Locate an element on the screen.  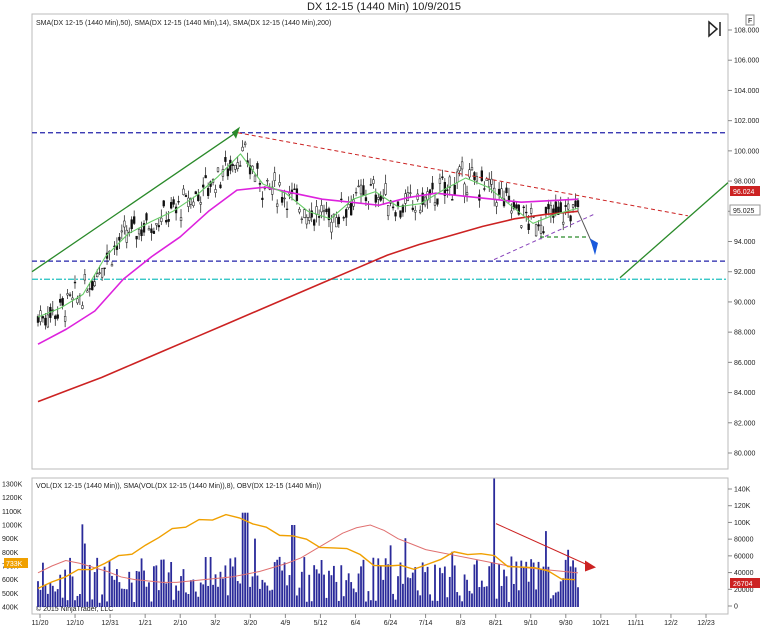
price-tick-label: 108.000 is located at coordinates (746, 31).